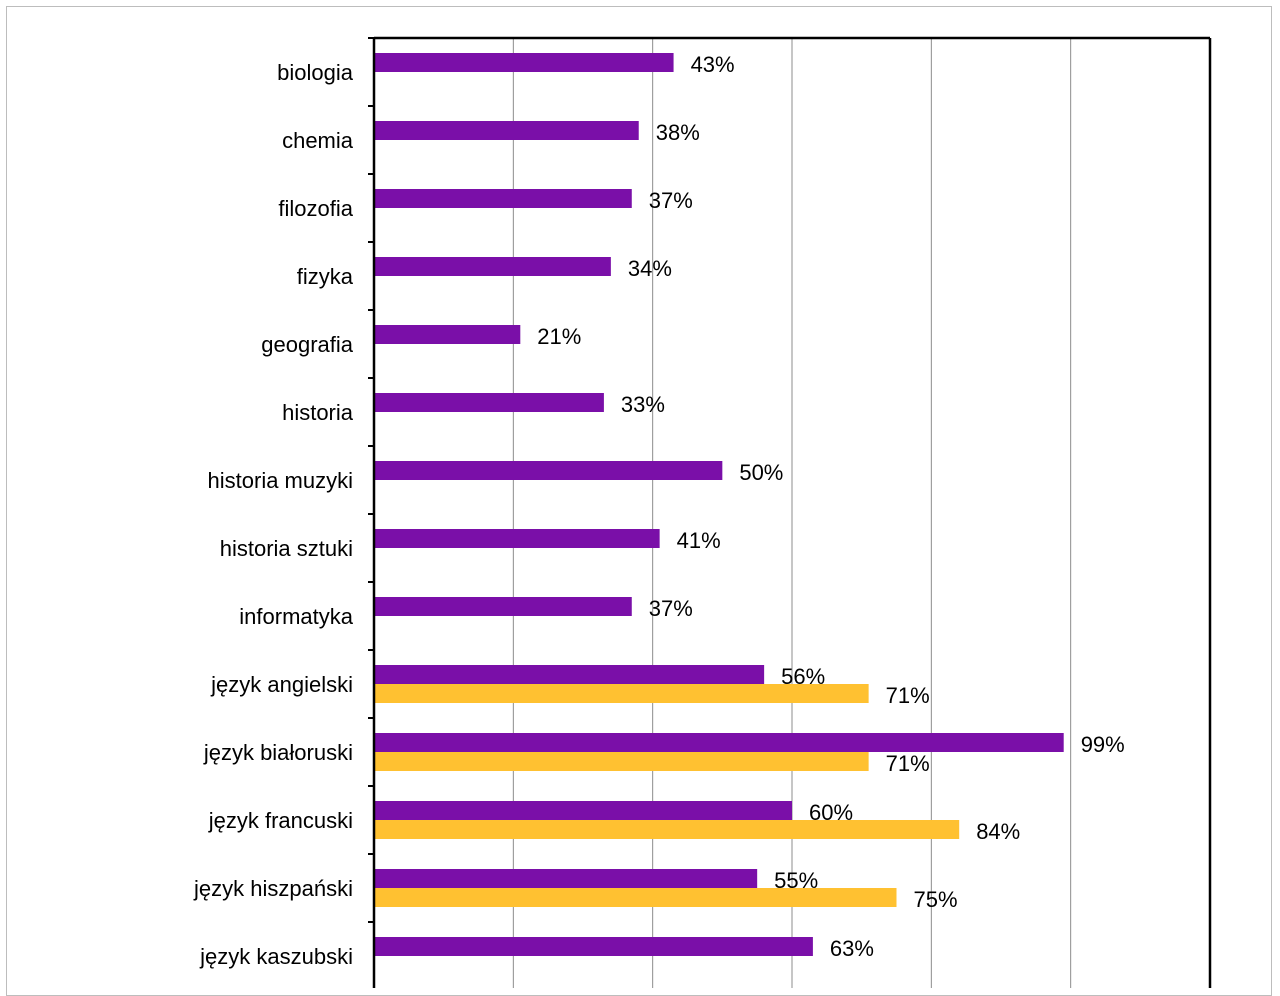  Describe the element at coordinates (650, 268) in the screenshot. I see `value-label: 34%` at that location.